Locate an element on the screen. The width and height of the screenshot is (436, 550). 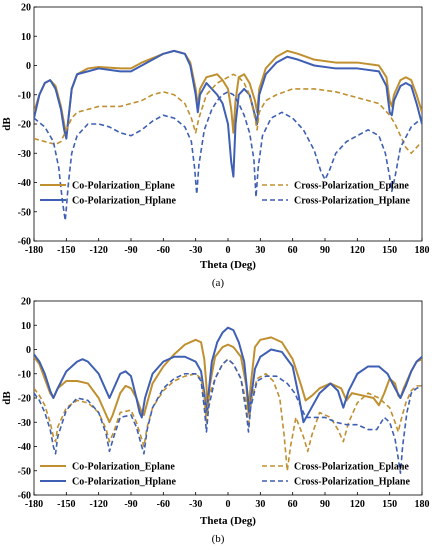
panel-caption: (a) is located at coordinates (218, 283).